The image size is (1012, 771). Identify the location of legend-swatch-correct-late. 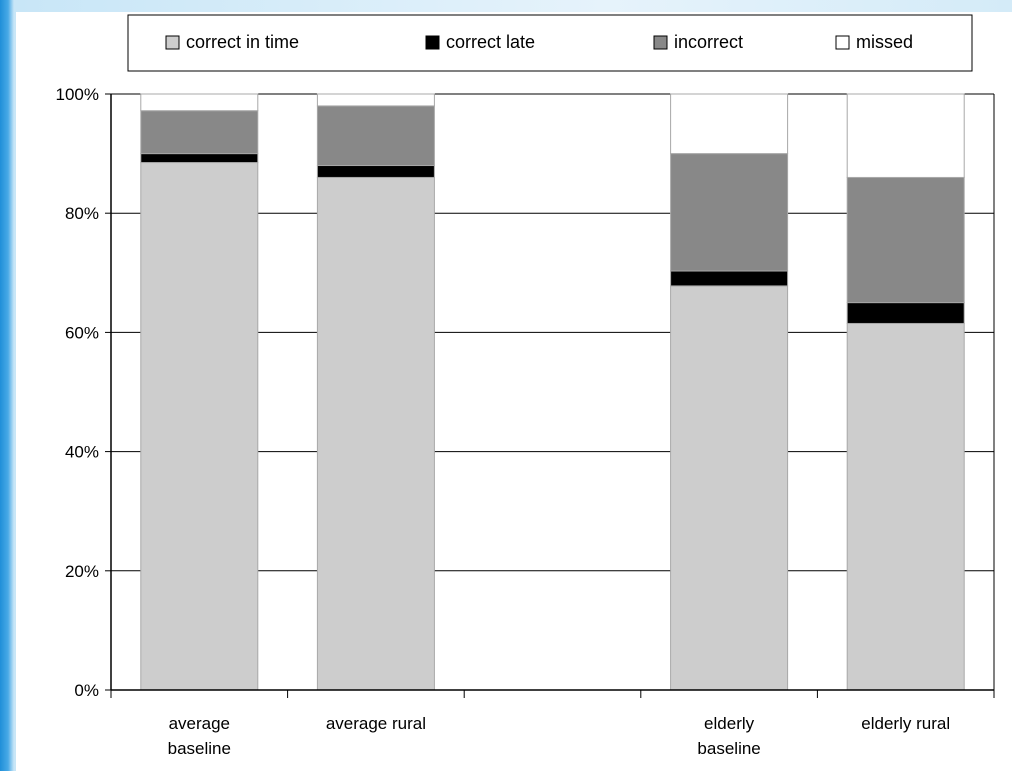
(432, 42).